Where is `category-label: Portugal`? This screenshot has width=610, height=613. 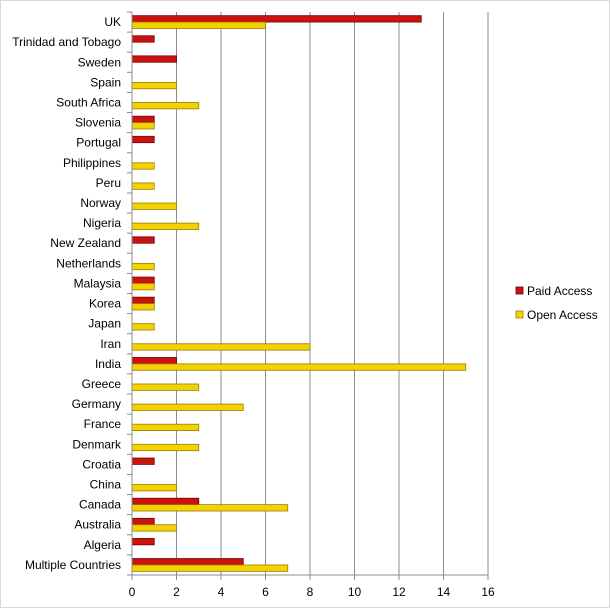
category-label: Portugal is located at coordinates (98, 143).